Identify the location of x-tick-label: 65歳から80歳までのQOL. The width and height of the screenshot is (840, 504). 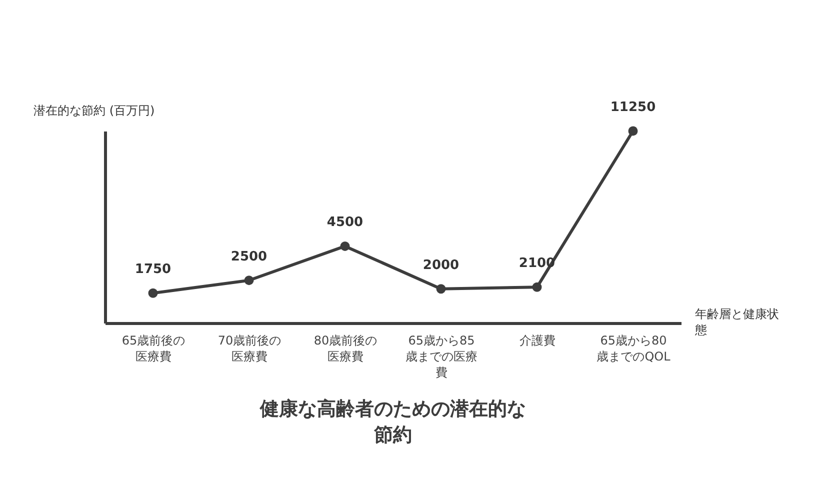
(633, 349).